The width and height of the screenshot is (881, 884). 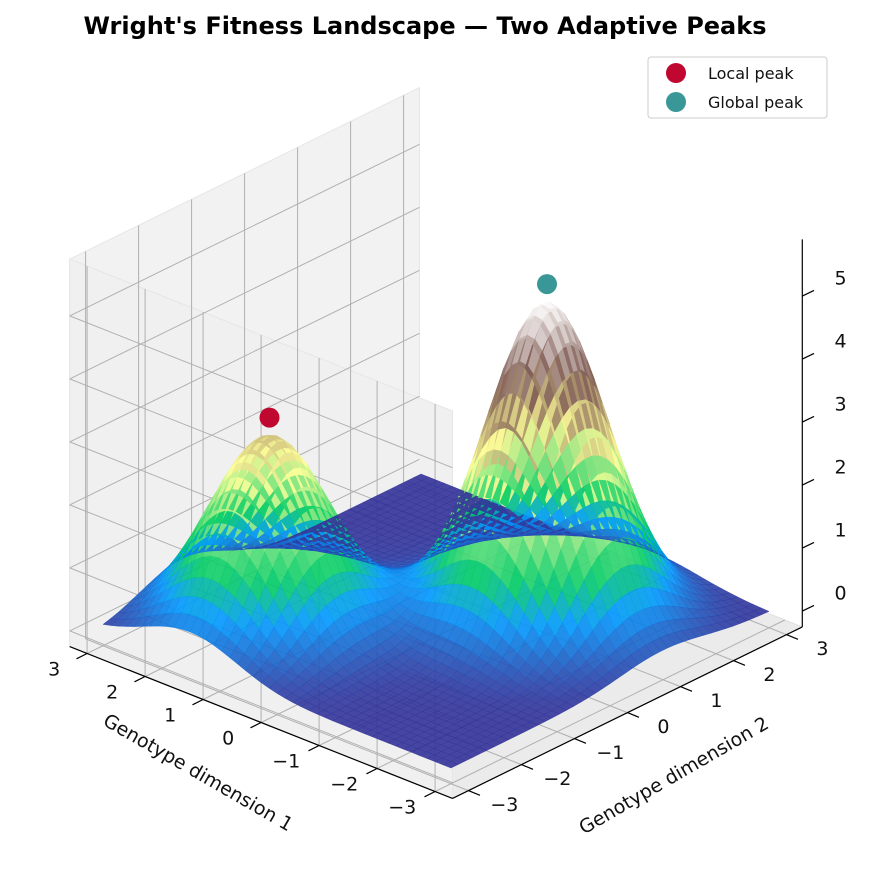 What do you see at coordinates (54, 670) in the screenshot?
I see `x-tick-label: 3` at bounding box center [54, 670].